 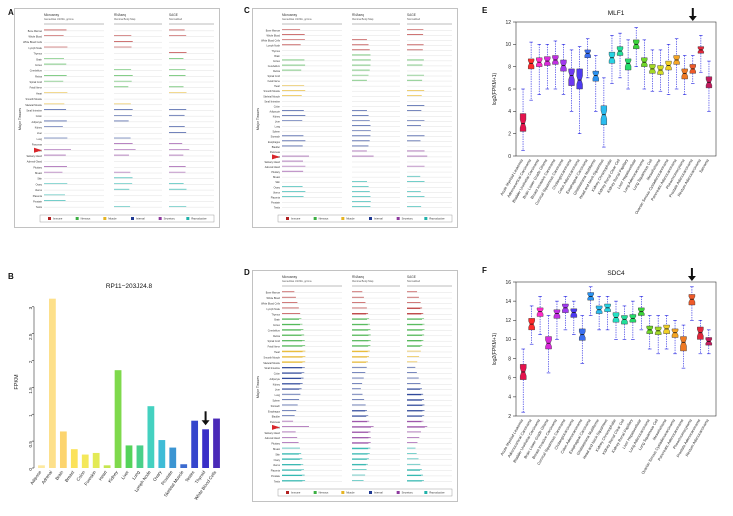 I want to click on tissue-label: Bladder, so click(x=276, y=147).